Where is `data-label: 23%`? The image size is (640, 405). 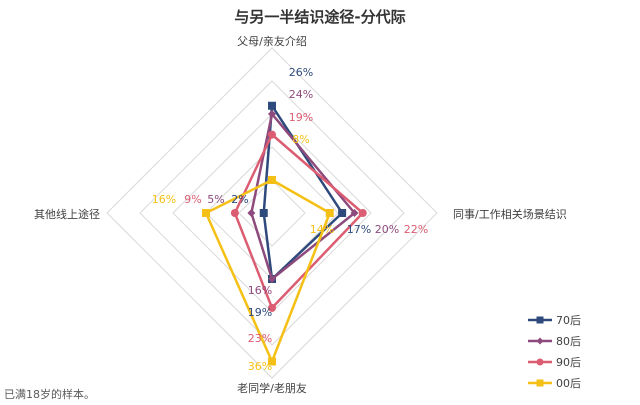 data-label: 23% is located at coordinates (260, 338).